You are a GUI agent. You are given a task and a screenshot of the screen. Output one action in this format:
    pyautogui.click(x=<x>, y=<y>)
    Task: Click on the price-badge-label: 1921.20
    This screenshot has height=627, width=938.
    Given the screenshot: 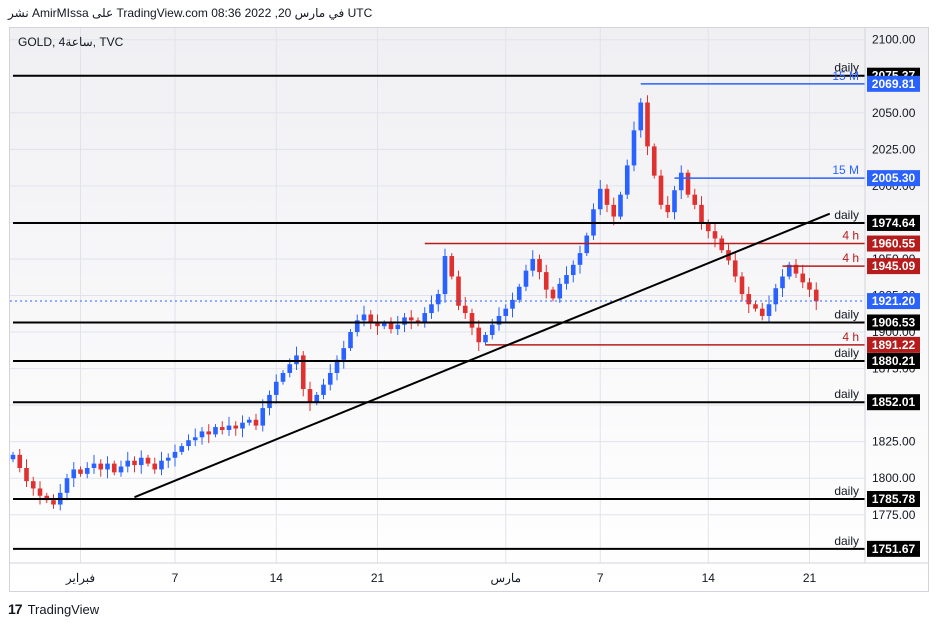 What is the action you would take?
    pyautogui.click(x=894, y=301)
    